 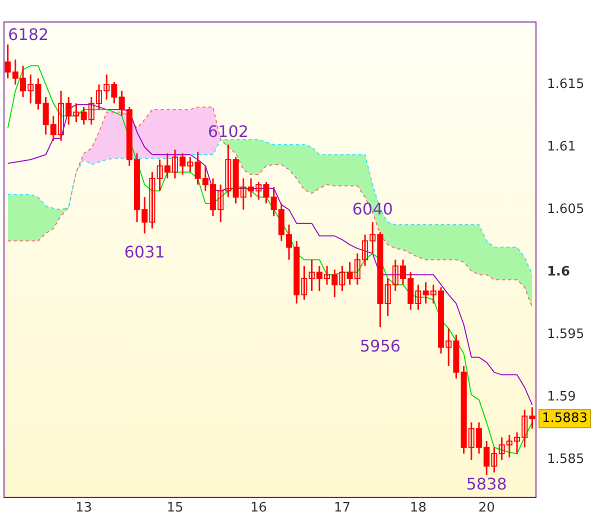 I want to click on x-tick-label: 20, so click(x=486, y=508).